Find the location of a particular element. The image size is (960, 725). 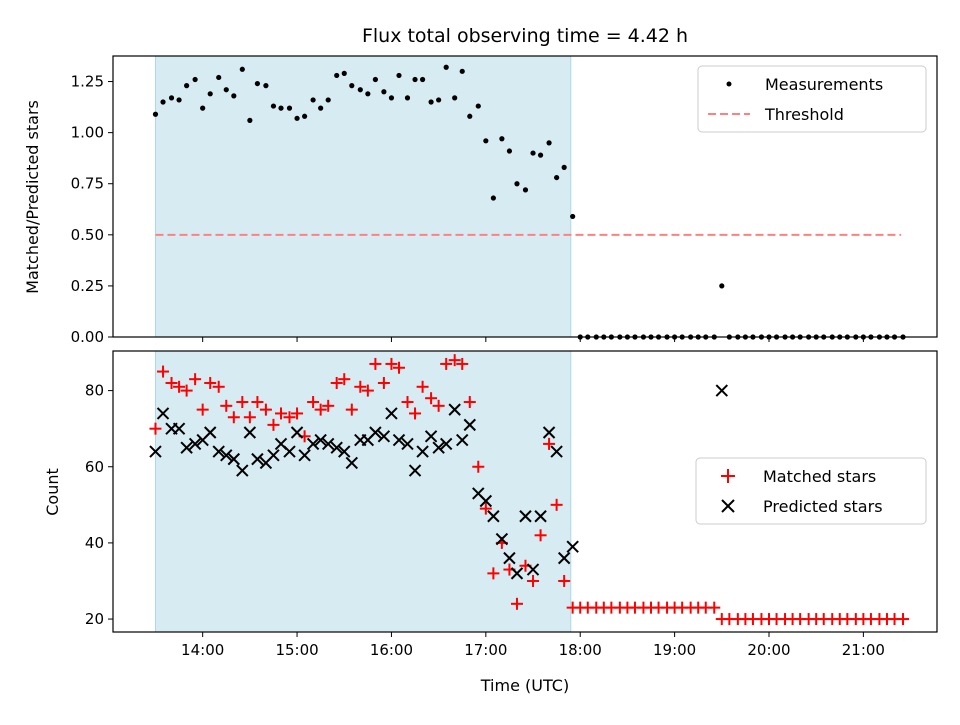

x-tick-label: 18:00 is located at coordinates (580, 650).